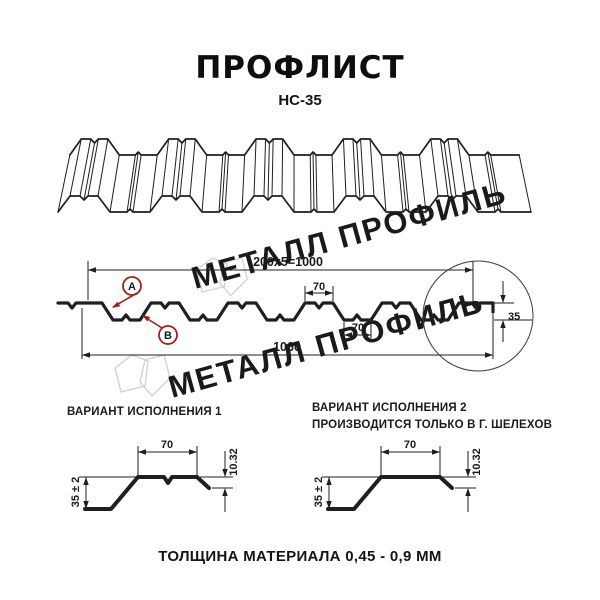 This screenshot has width=600, height=600. What do you see at coordinates (275, 311) in the screenshot?
I see `cross-section-profile` at bounding box center [275, 311].